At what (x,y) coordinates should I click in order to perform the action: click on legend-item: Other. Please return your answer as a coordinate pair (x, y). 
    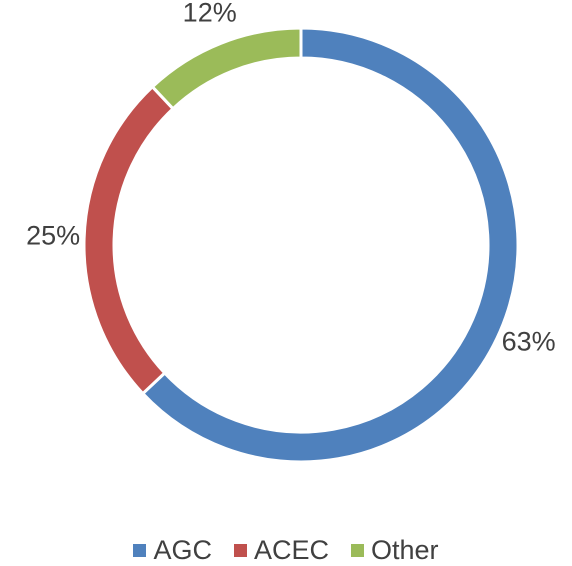
    Looking at the image, I should click on (395, 550).